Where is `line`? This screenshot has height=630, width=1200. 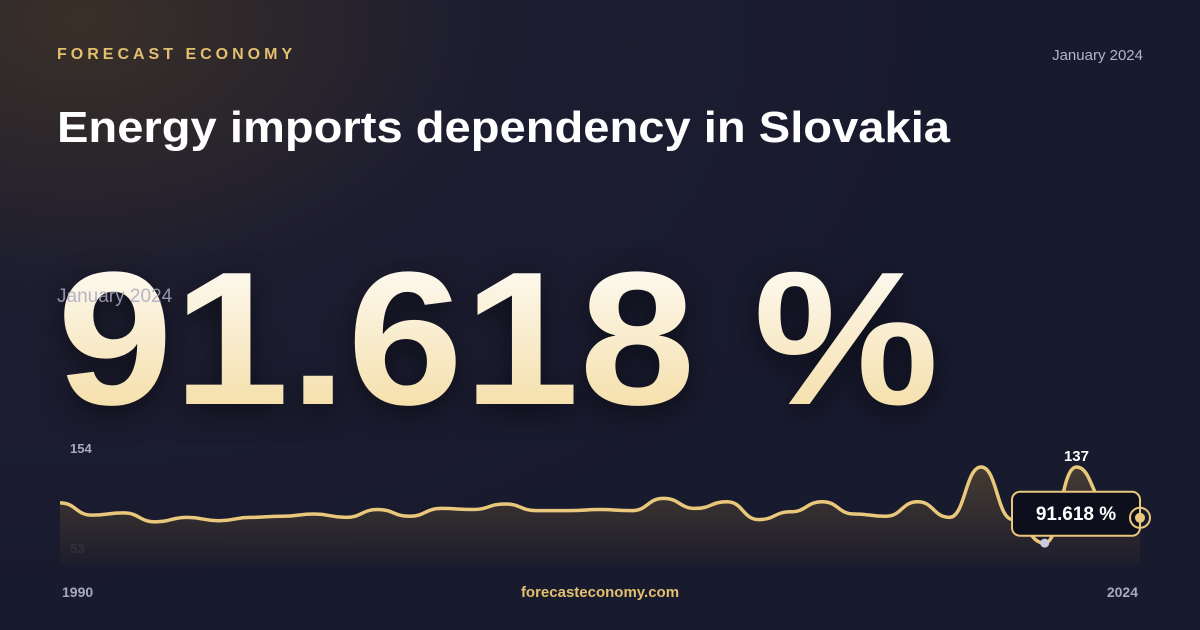
line is located at coordinates (600, 505).